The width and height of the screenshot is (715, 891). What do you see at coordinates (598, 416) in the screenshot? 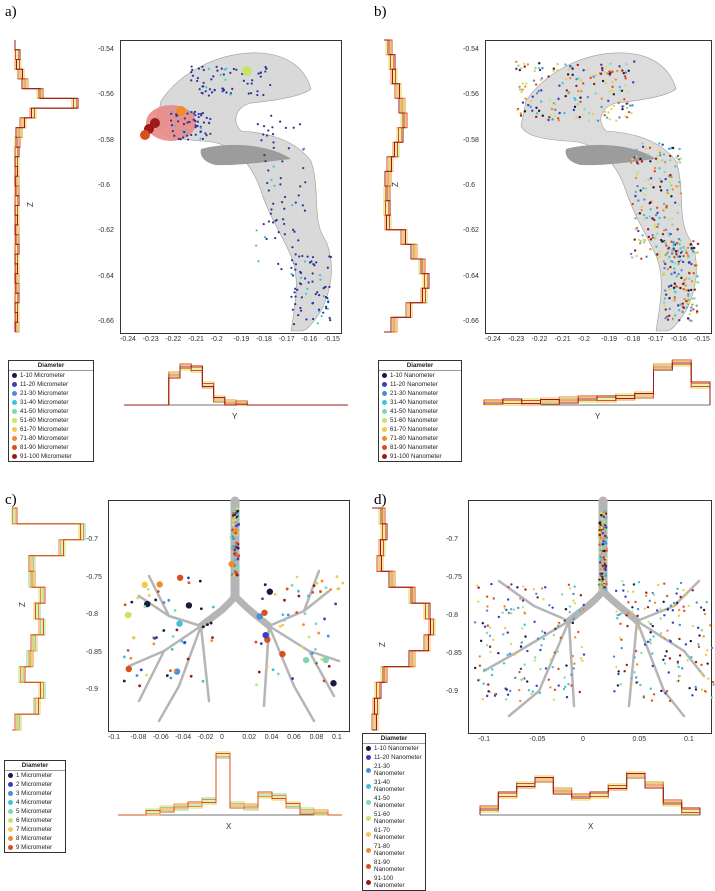
I see `x-axis-label-b: Y` at bounding box center [598, 416].